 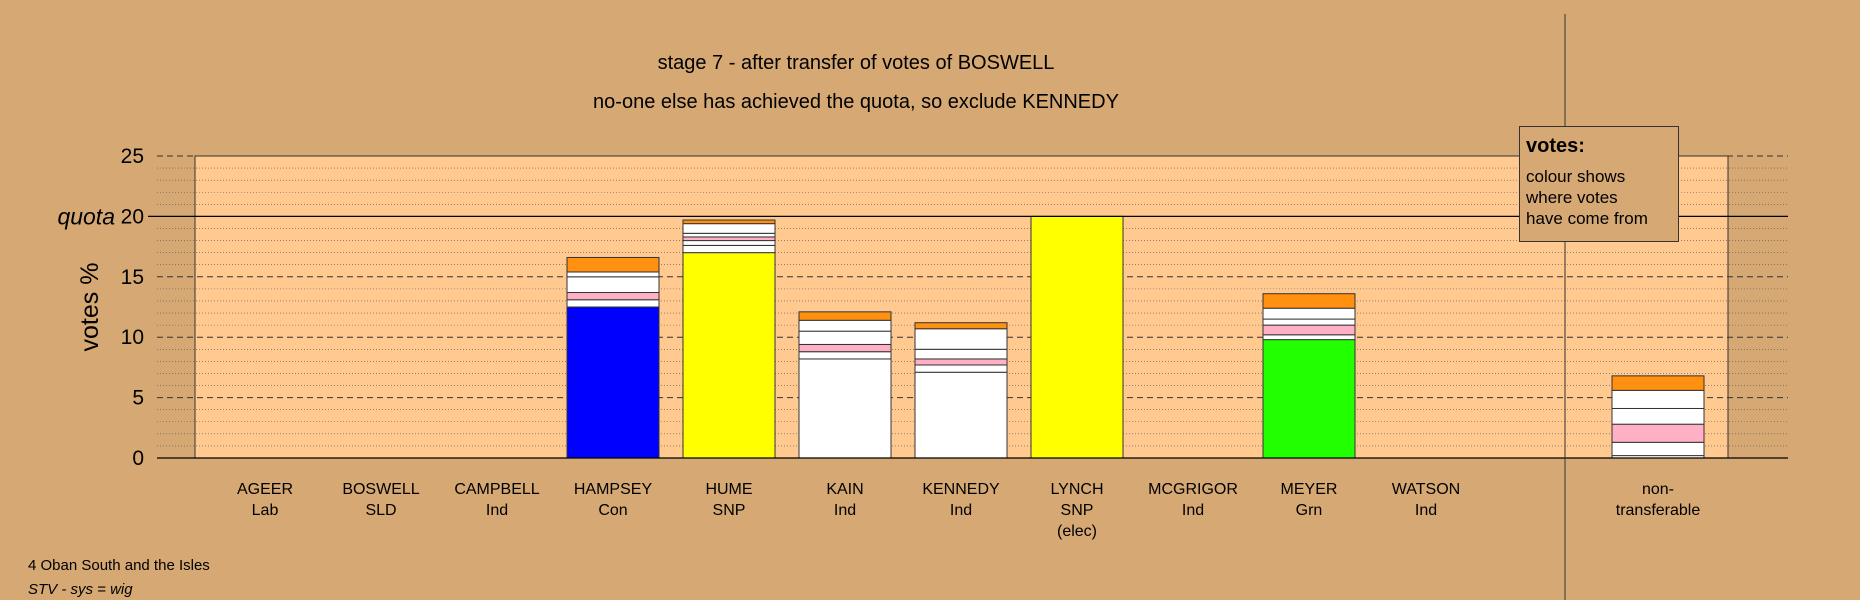 I want to click on candidate-name-label: MEYER, so click(x=1309, y=489).